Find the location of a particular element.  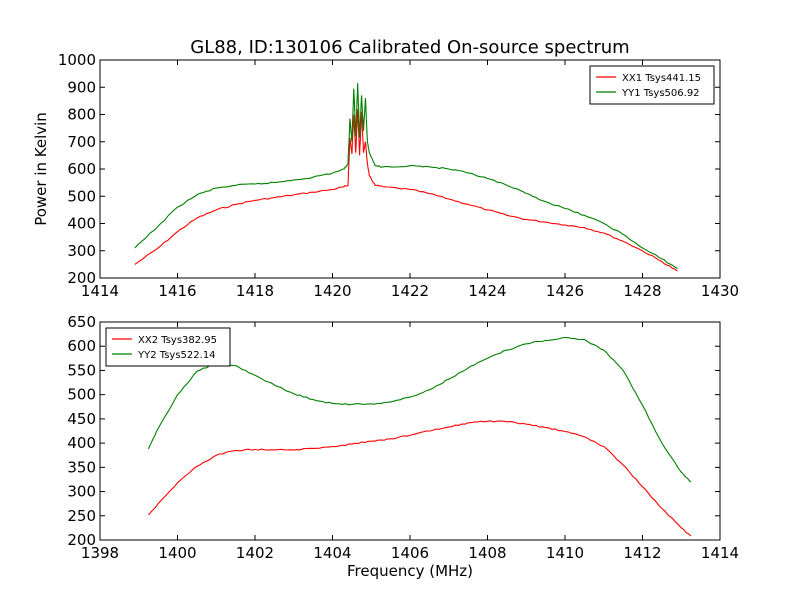

legend: XX2 Tsys382.95 YY2 Tsys522.14 is located at coordinates (168, 347).